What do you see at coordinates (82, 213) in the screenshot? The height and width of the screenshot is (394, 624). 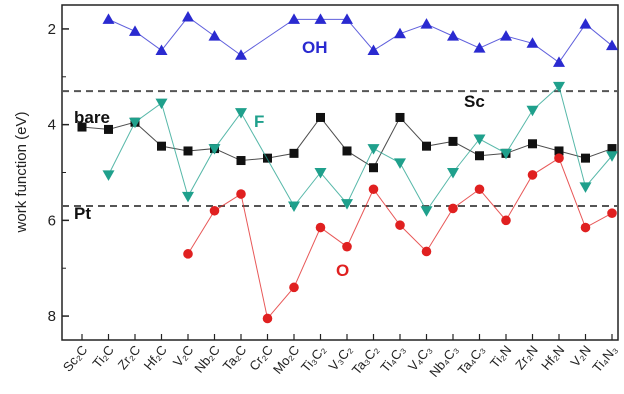 I see `reference-annotation-pt: Pt` at bounding box center [82, 213].